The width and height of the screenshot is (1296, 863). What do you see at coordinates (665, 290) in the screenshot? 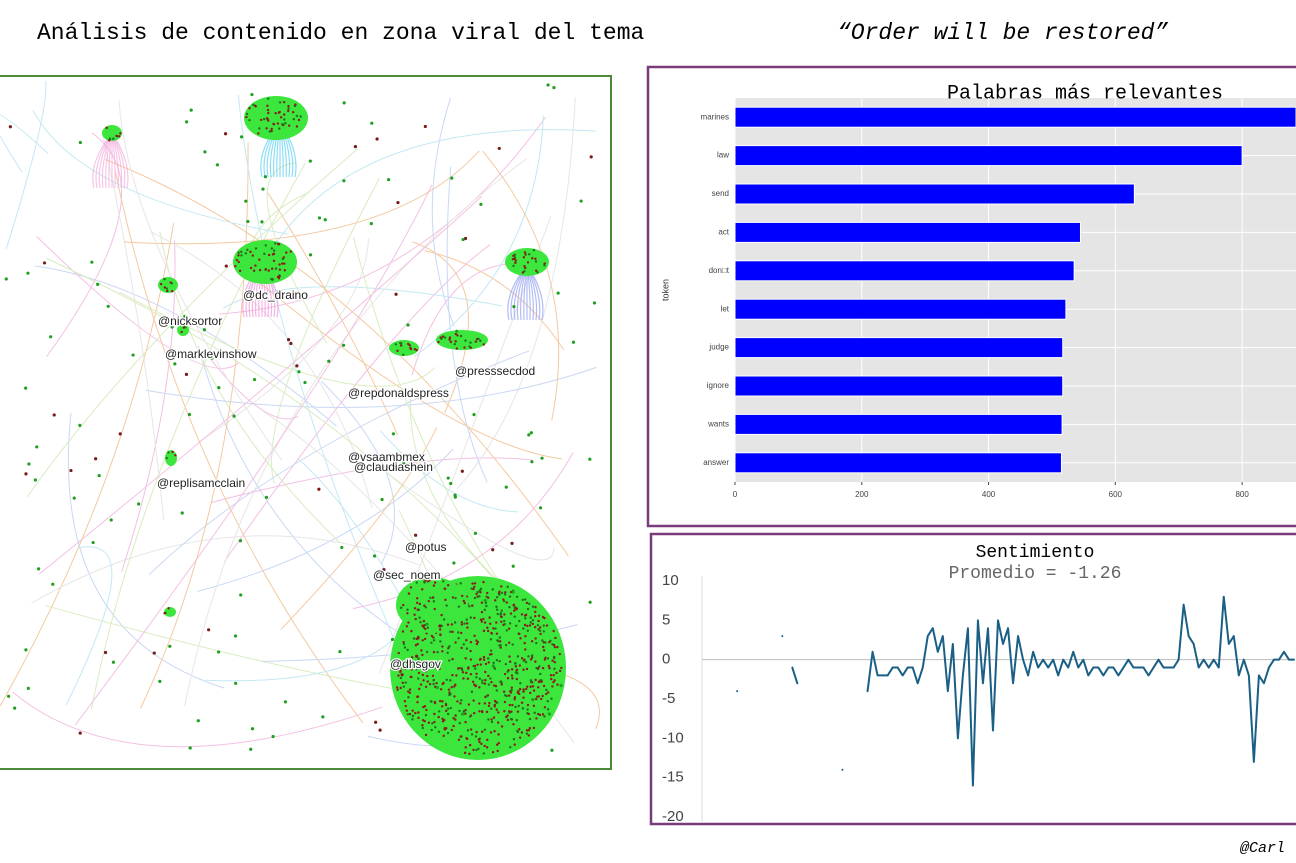
I see `y-axis-label: token` at bounding box center [665, 290].